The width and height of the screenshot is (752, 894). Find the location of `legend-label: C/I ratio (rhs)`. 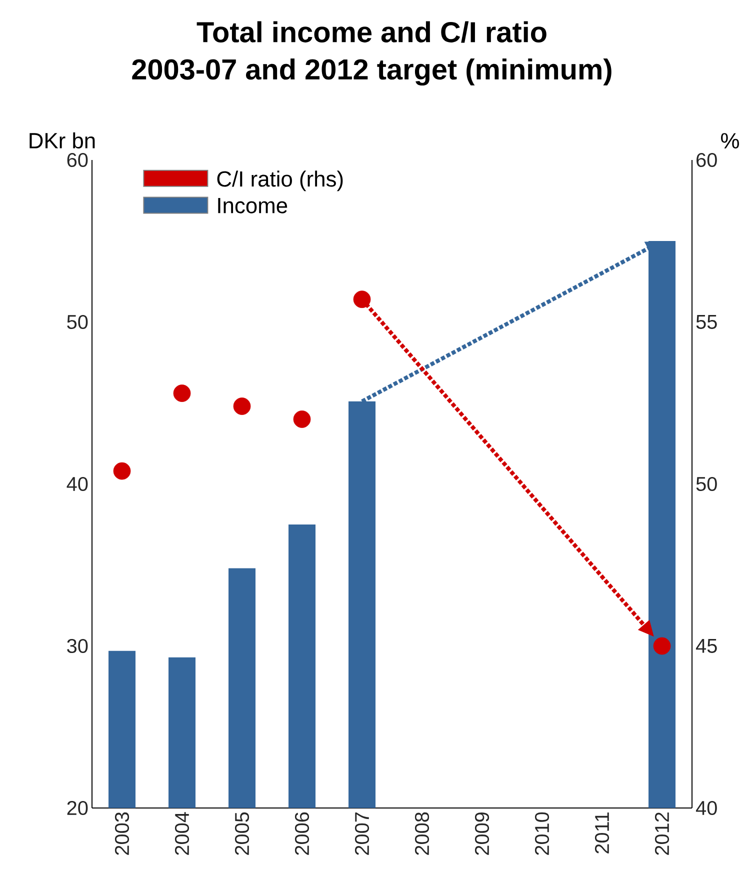

legend-label: C/I ratio (rhs) is located at coordinates (280, 181).